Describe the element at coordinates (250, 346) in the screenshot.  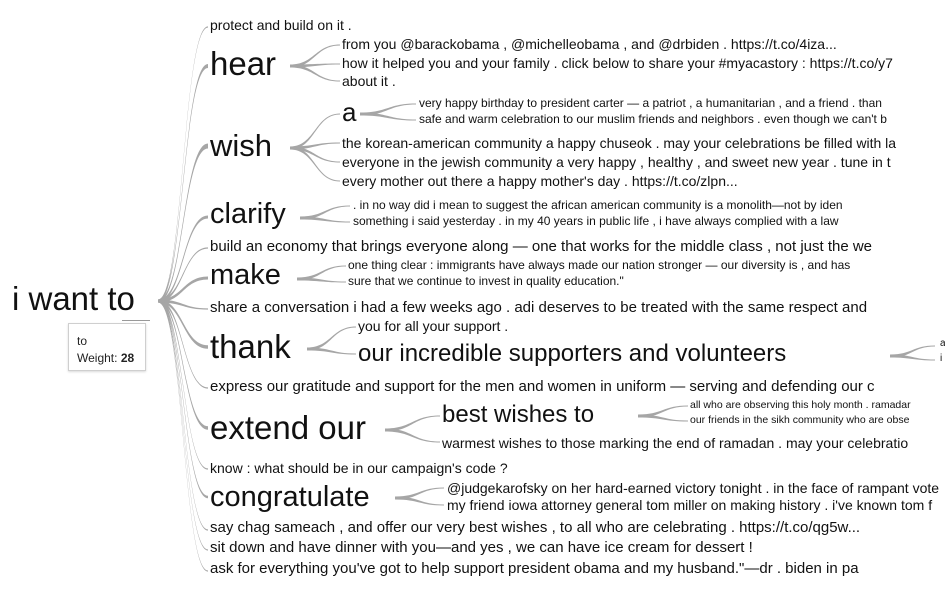
I see `node-thank: thank` at that location.